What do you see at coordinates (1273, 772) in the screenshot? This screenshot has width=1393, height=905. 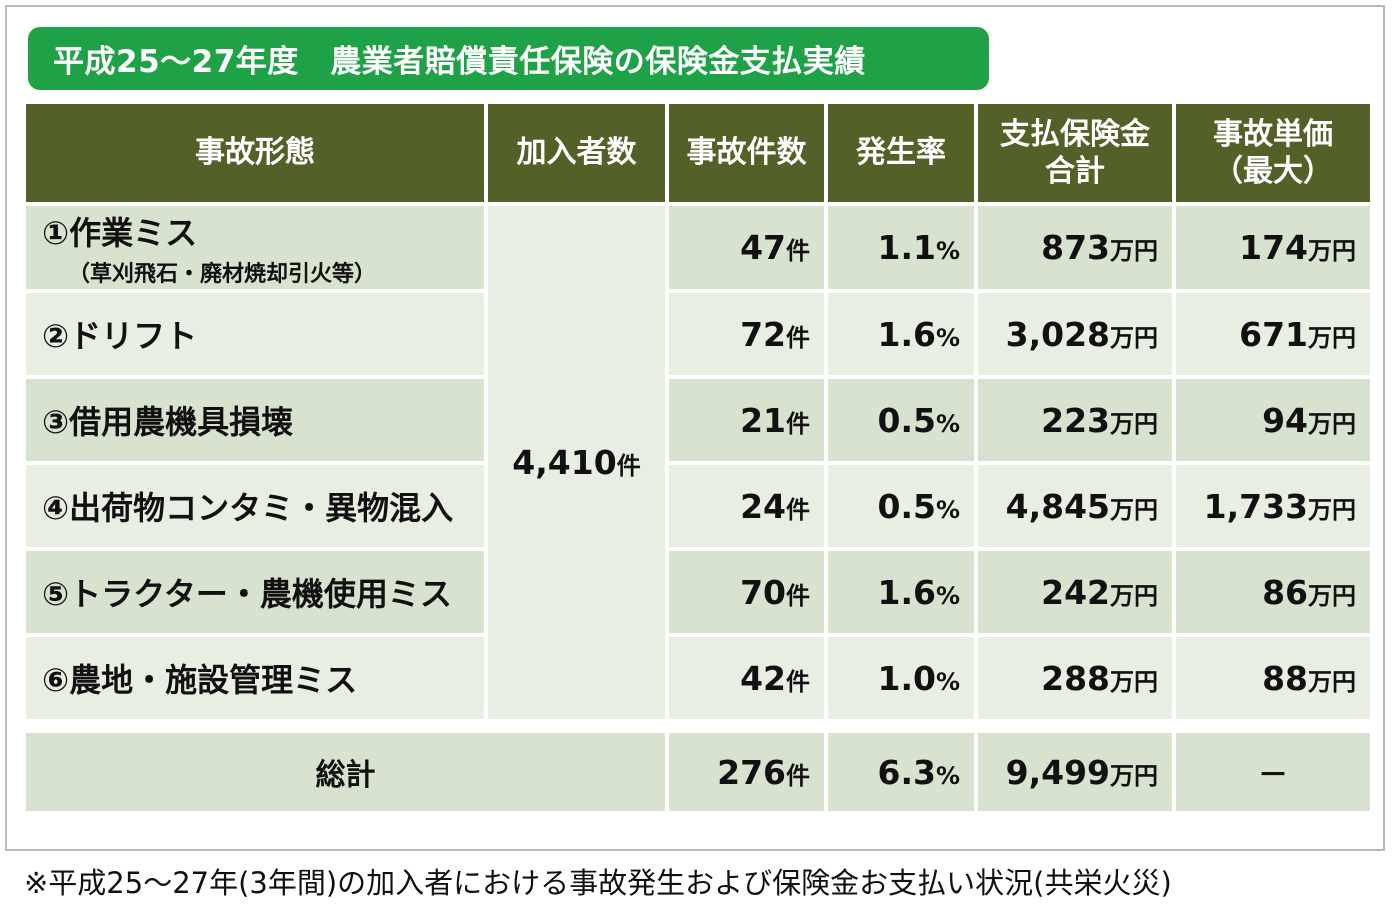 I see `total-unit-price: －` at bounding box center [1273, 772].